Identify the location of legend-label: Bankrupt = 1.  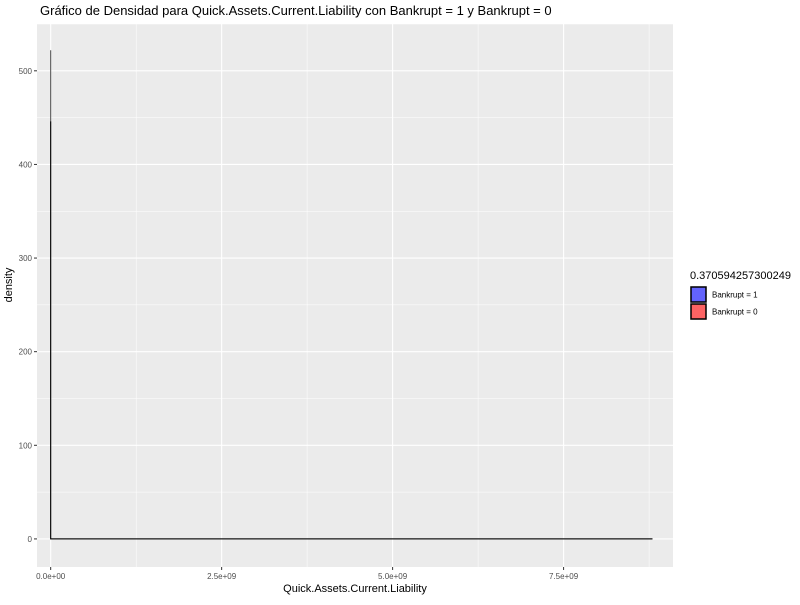
(735, 295).